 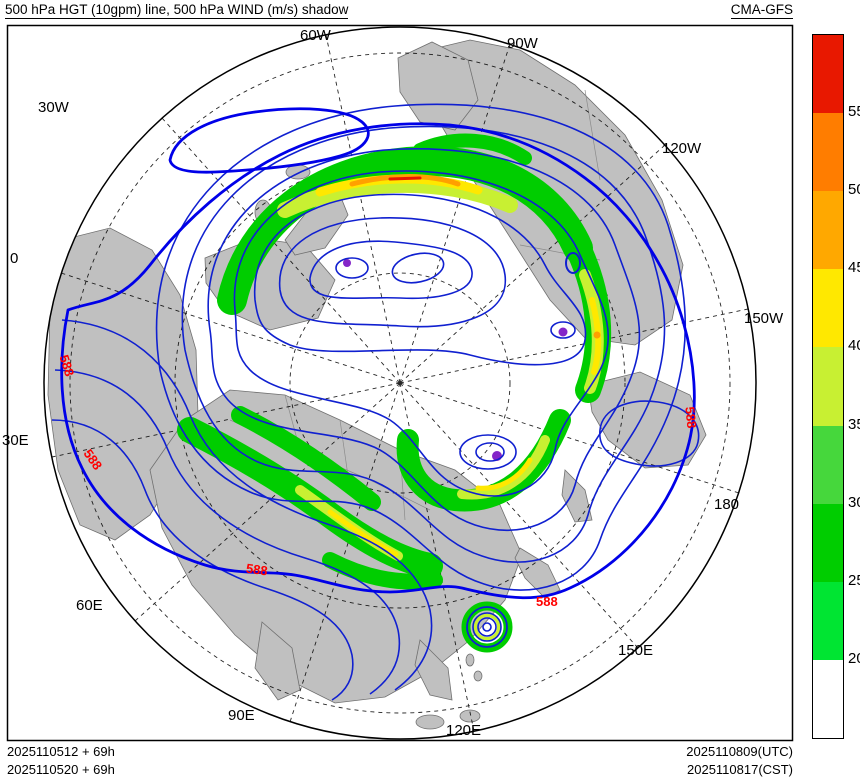 What do you see at coordinates (739, 751) in the screenshot?
I see `footer-valid-utc: 2025110809(UTC)` at bounding box center [739, 751].